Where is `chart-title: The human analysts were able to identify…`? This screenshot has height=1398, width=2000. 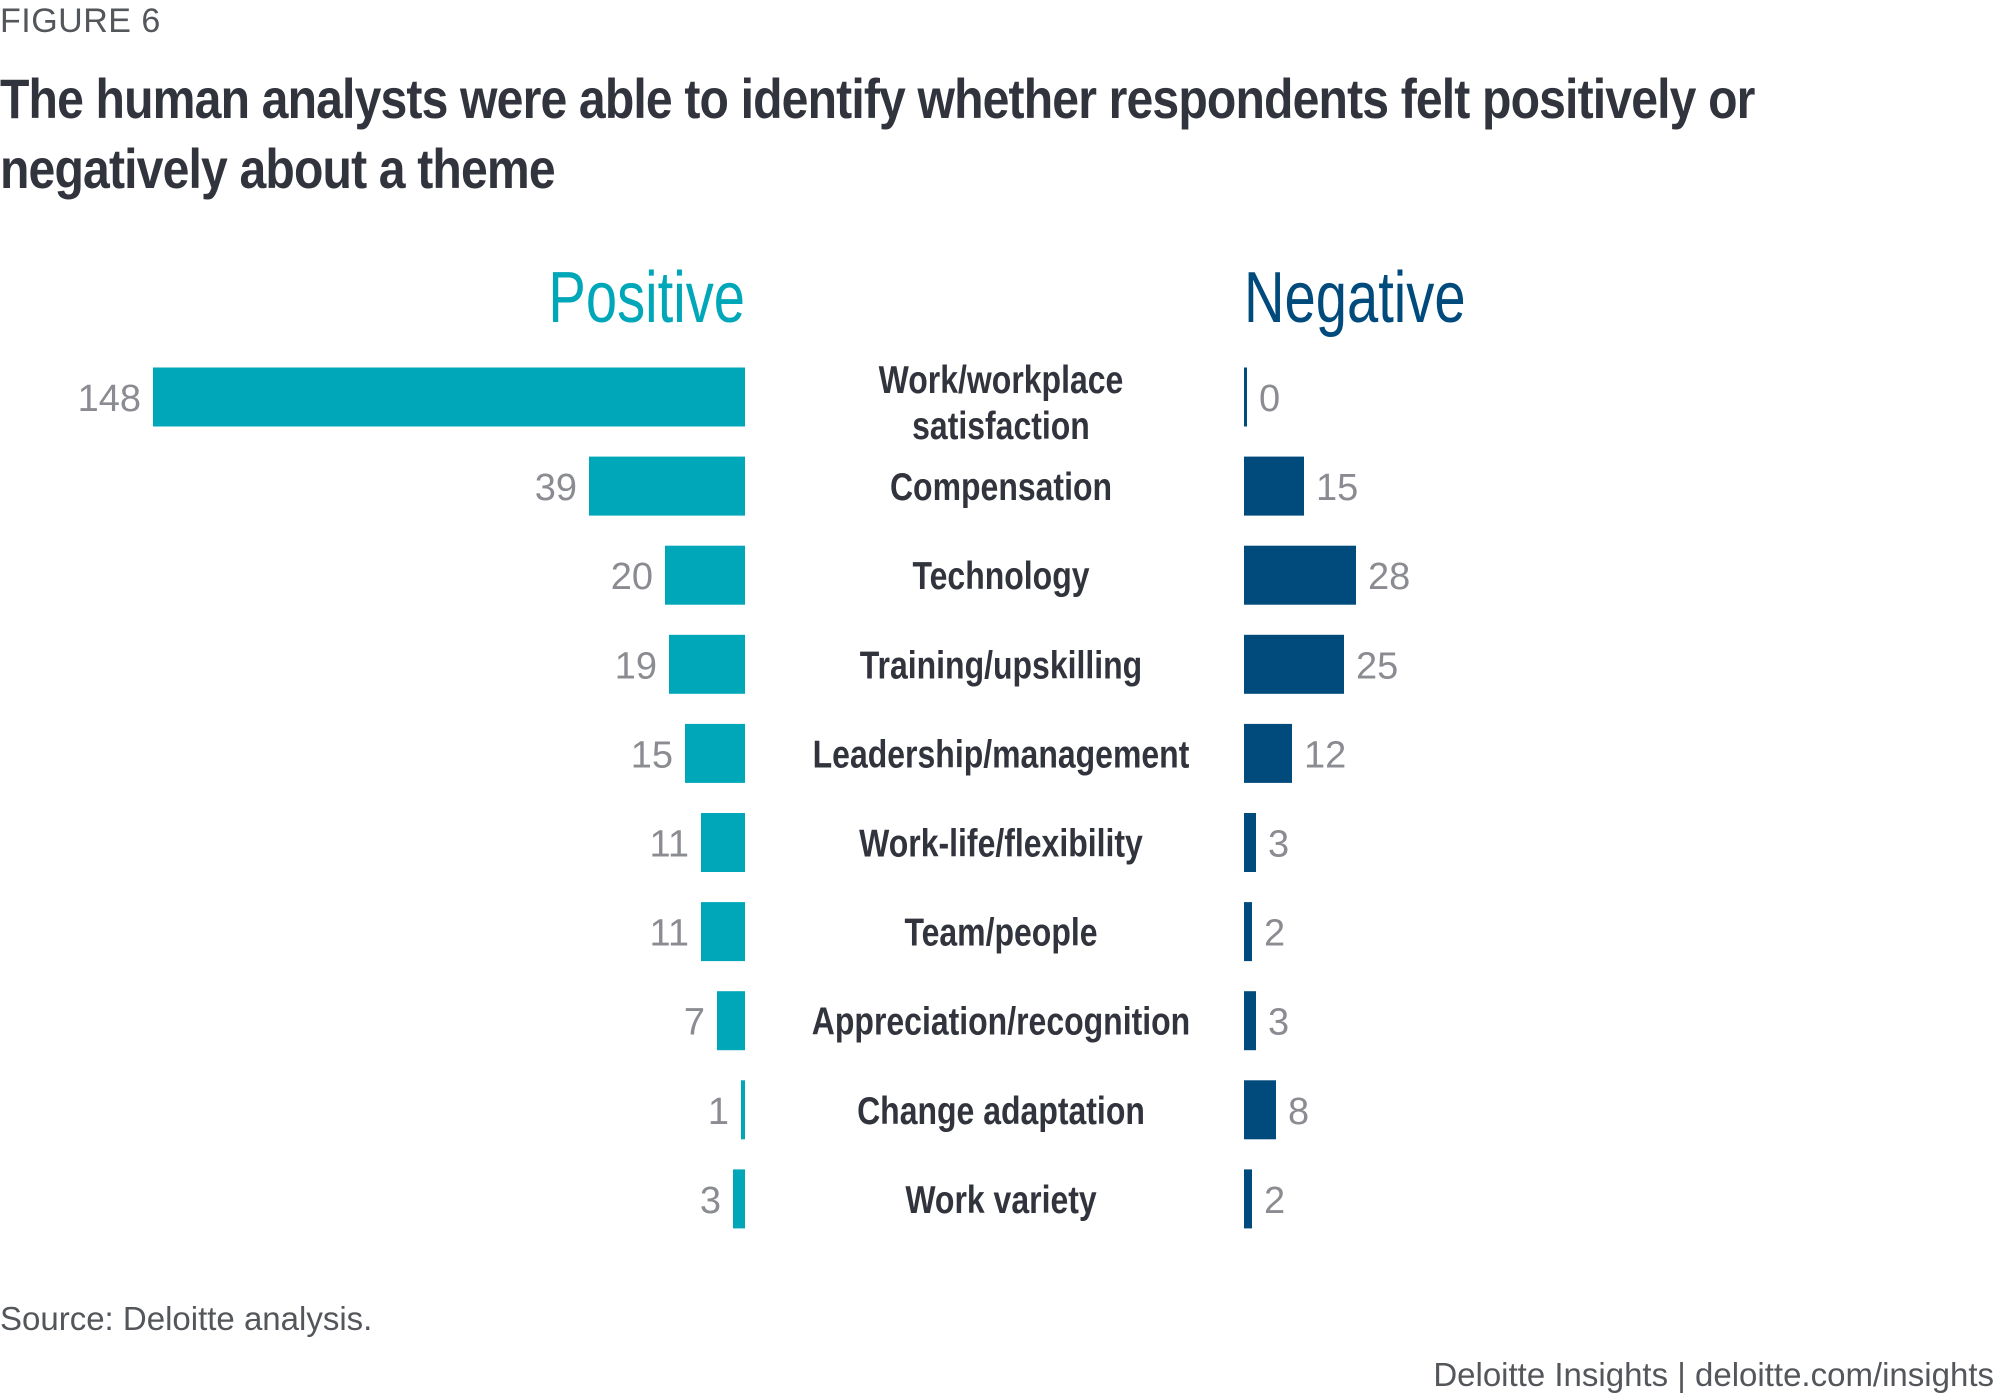 chart-title: The human analysts were able to identify… is located at coordinates (877, 133).